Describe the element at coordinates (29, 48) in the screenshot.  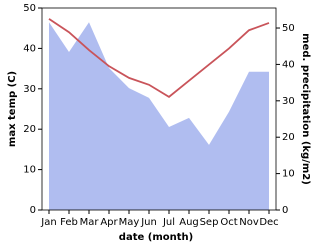
I see `y-tick-label: 40` at that location.